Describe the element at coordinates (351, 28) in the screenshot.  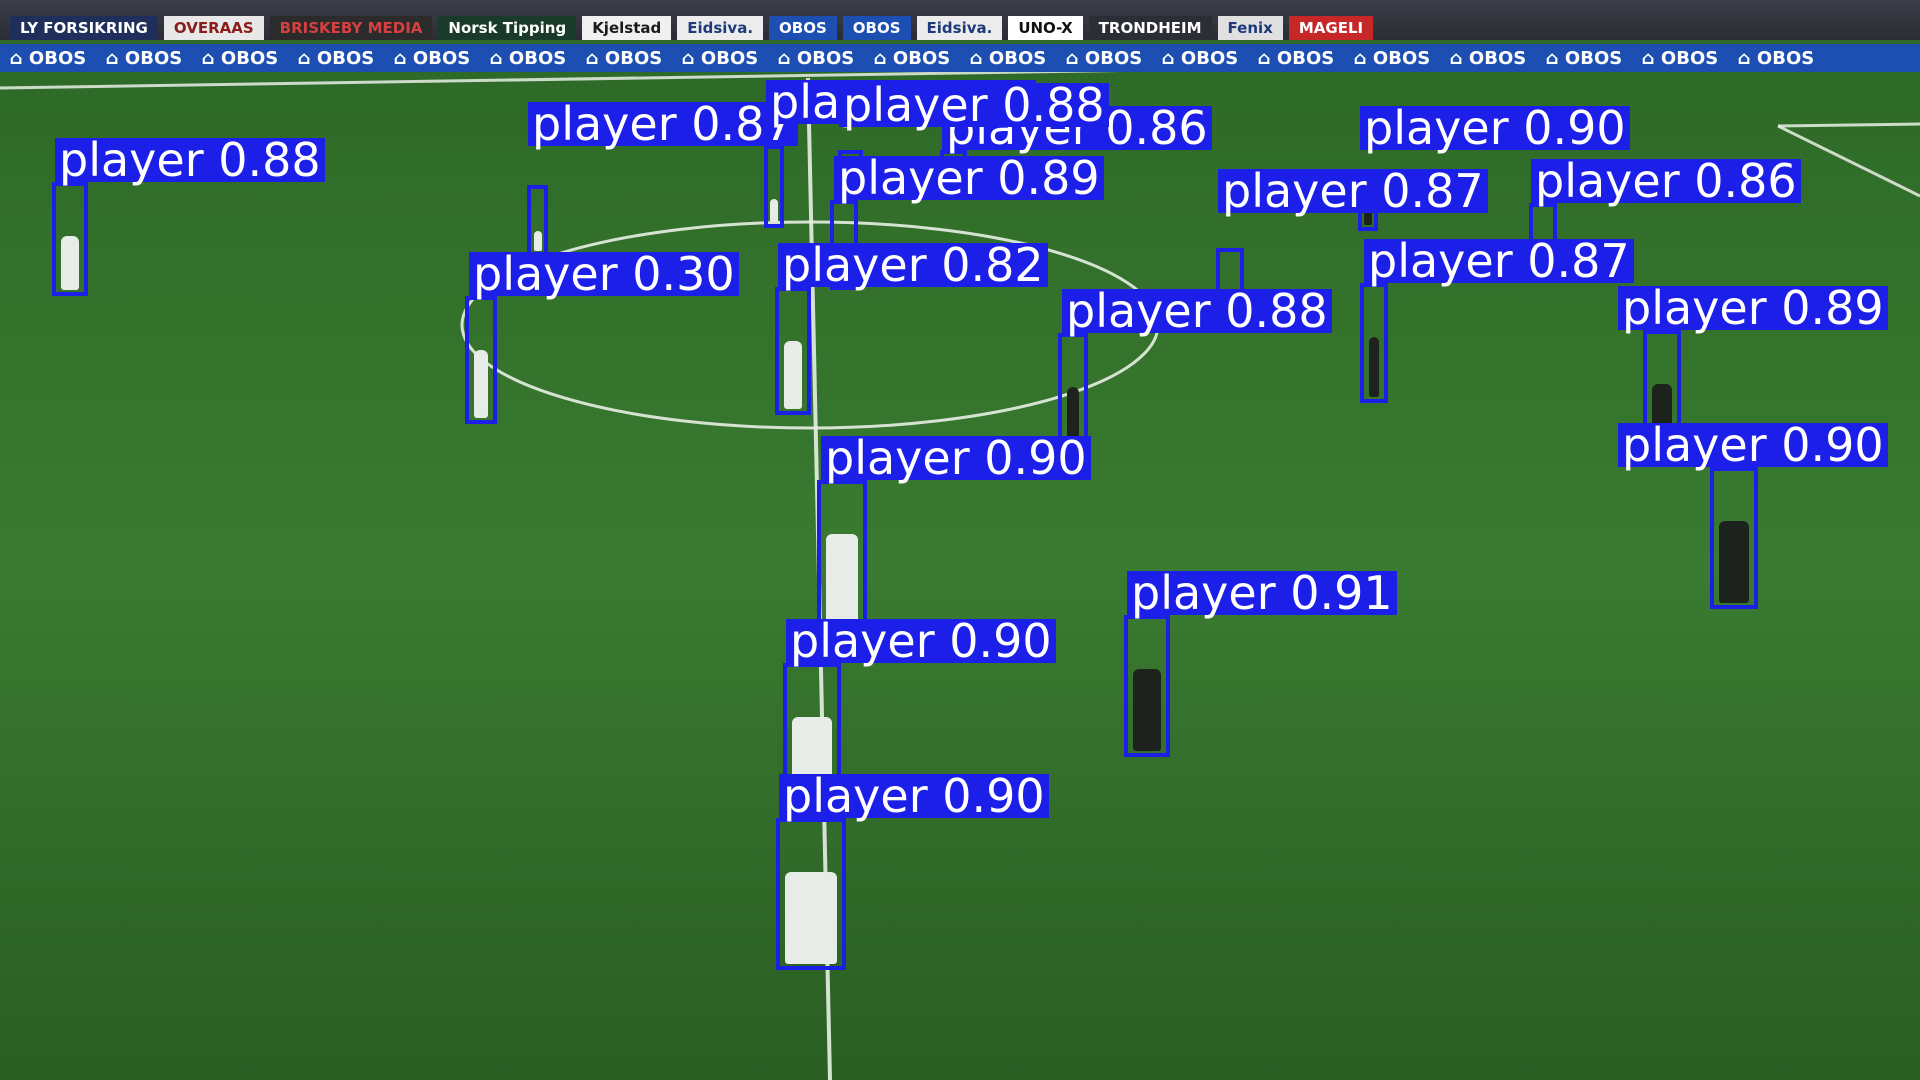
I see `ad-board-item: BRISKEBY MEDIA` at that location.